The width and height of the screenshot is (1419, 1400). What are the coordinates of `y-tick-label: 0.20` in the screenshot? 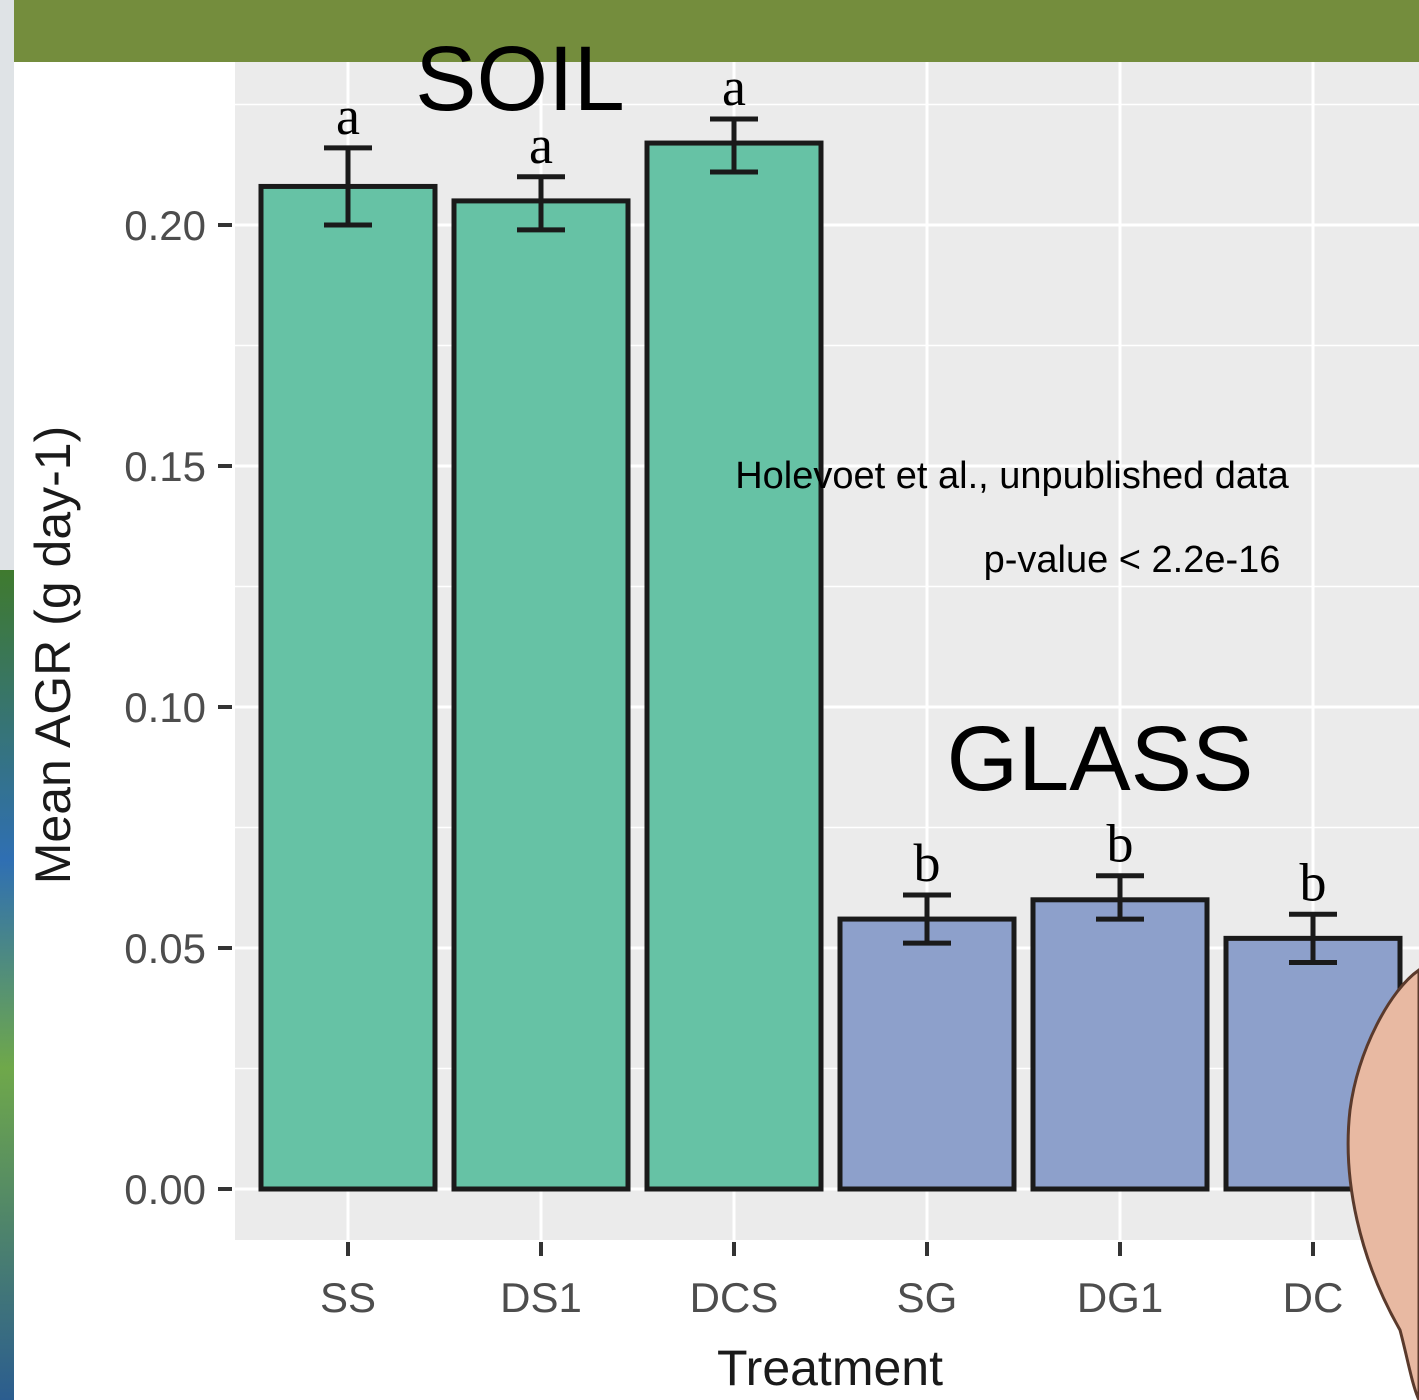 It's located at (165, 225).